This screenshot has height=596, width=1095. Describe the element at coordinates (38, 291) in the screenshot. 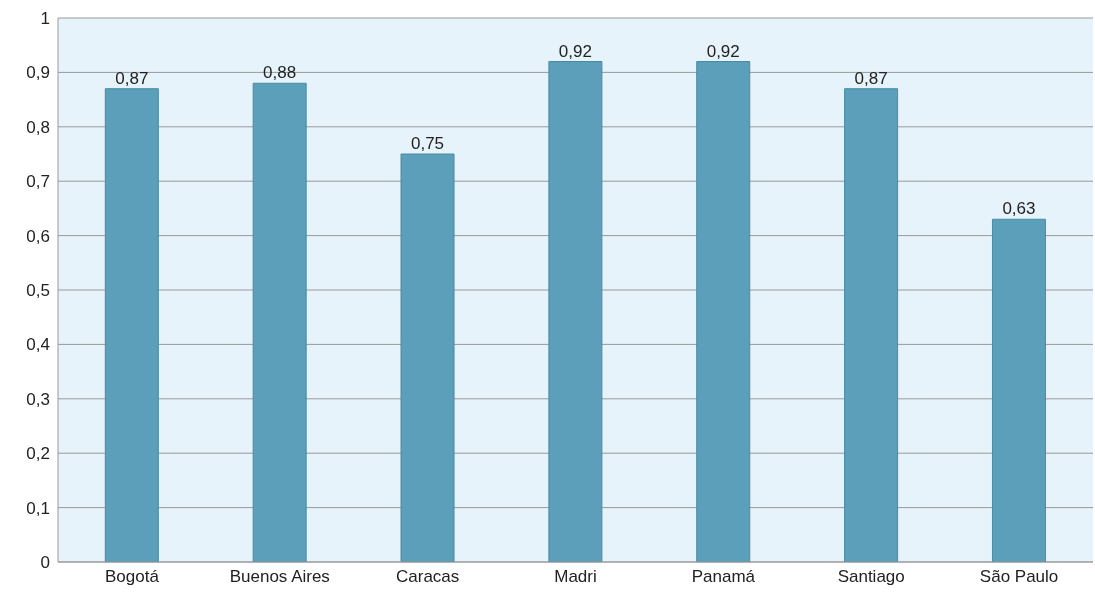

I see `y-tick-label: 0,5` at that location.